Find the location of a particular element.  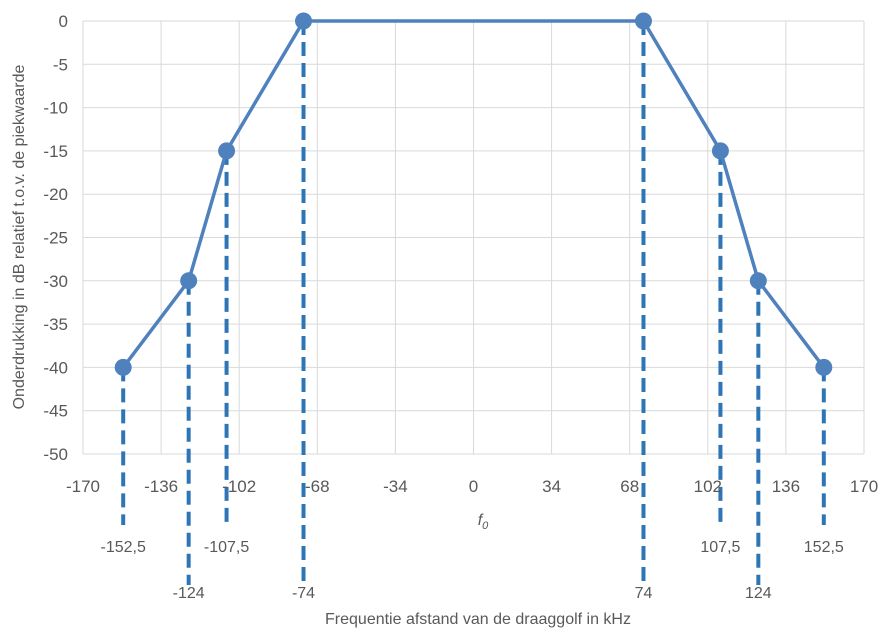

x-tick-label: -34 is located at coordinates (395, 486).